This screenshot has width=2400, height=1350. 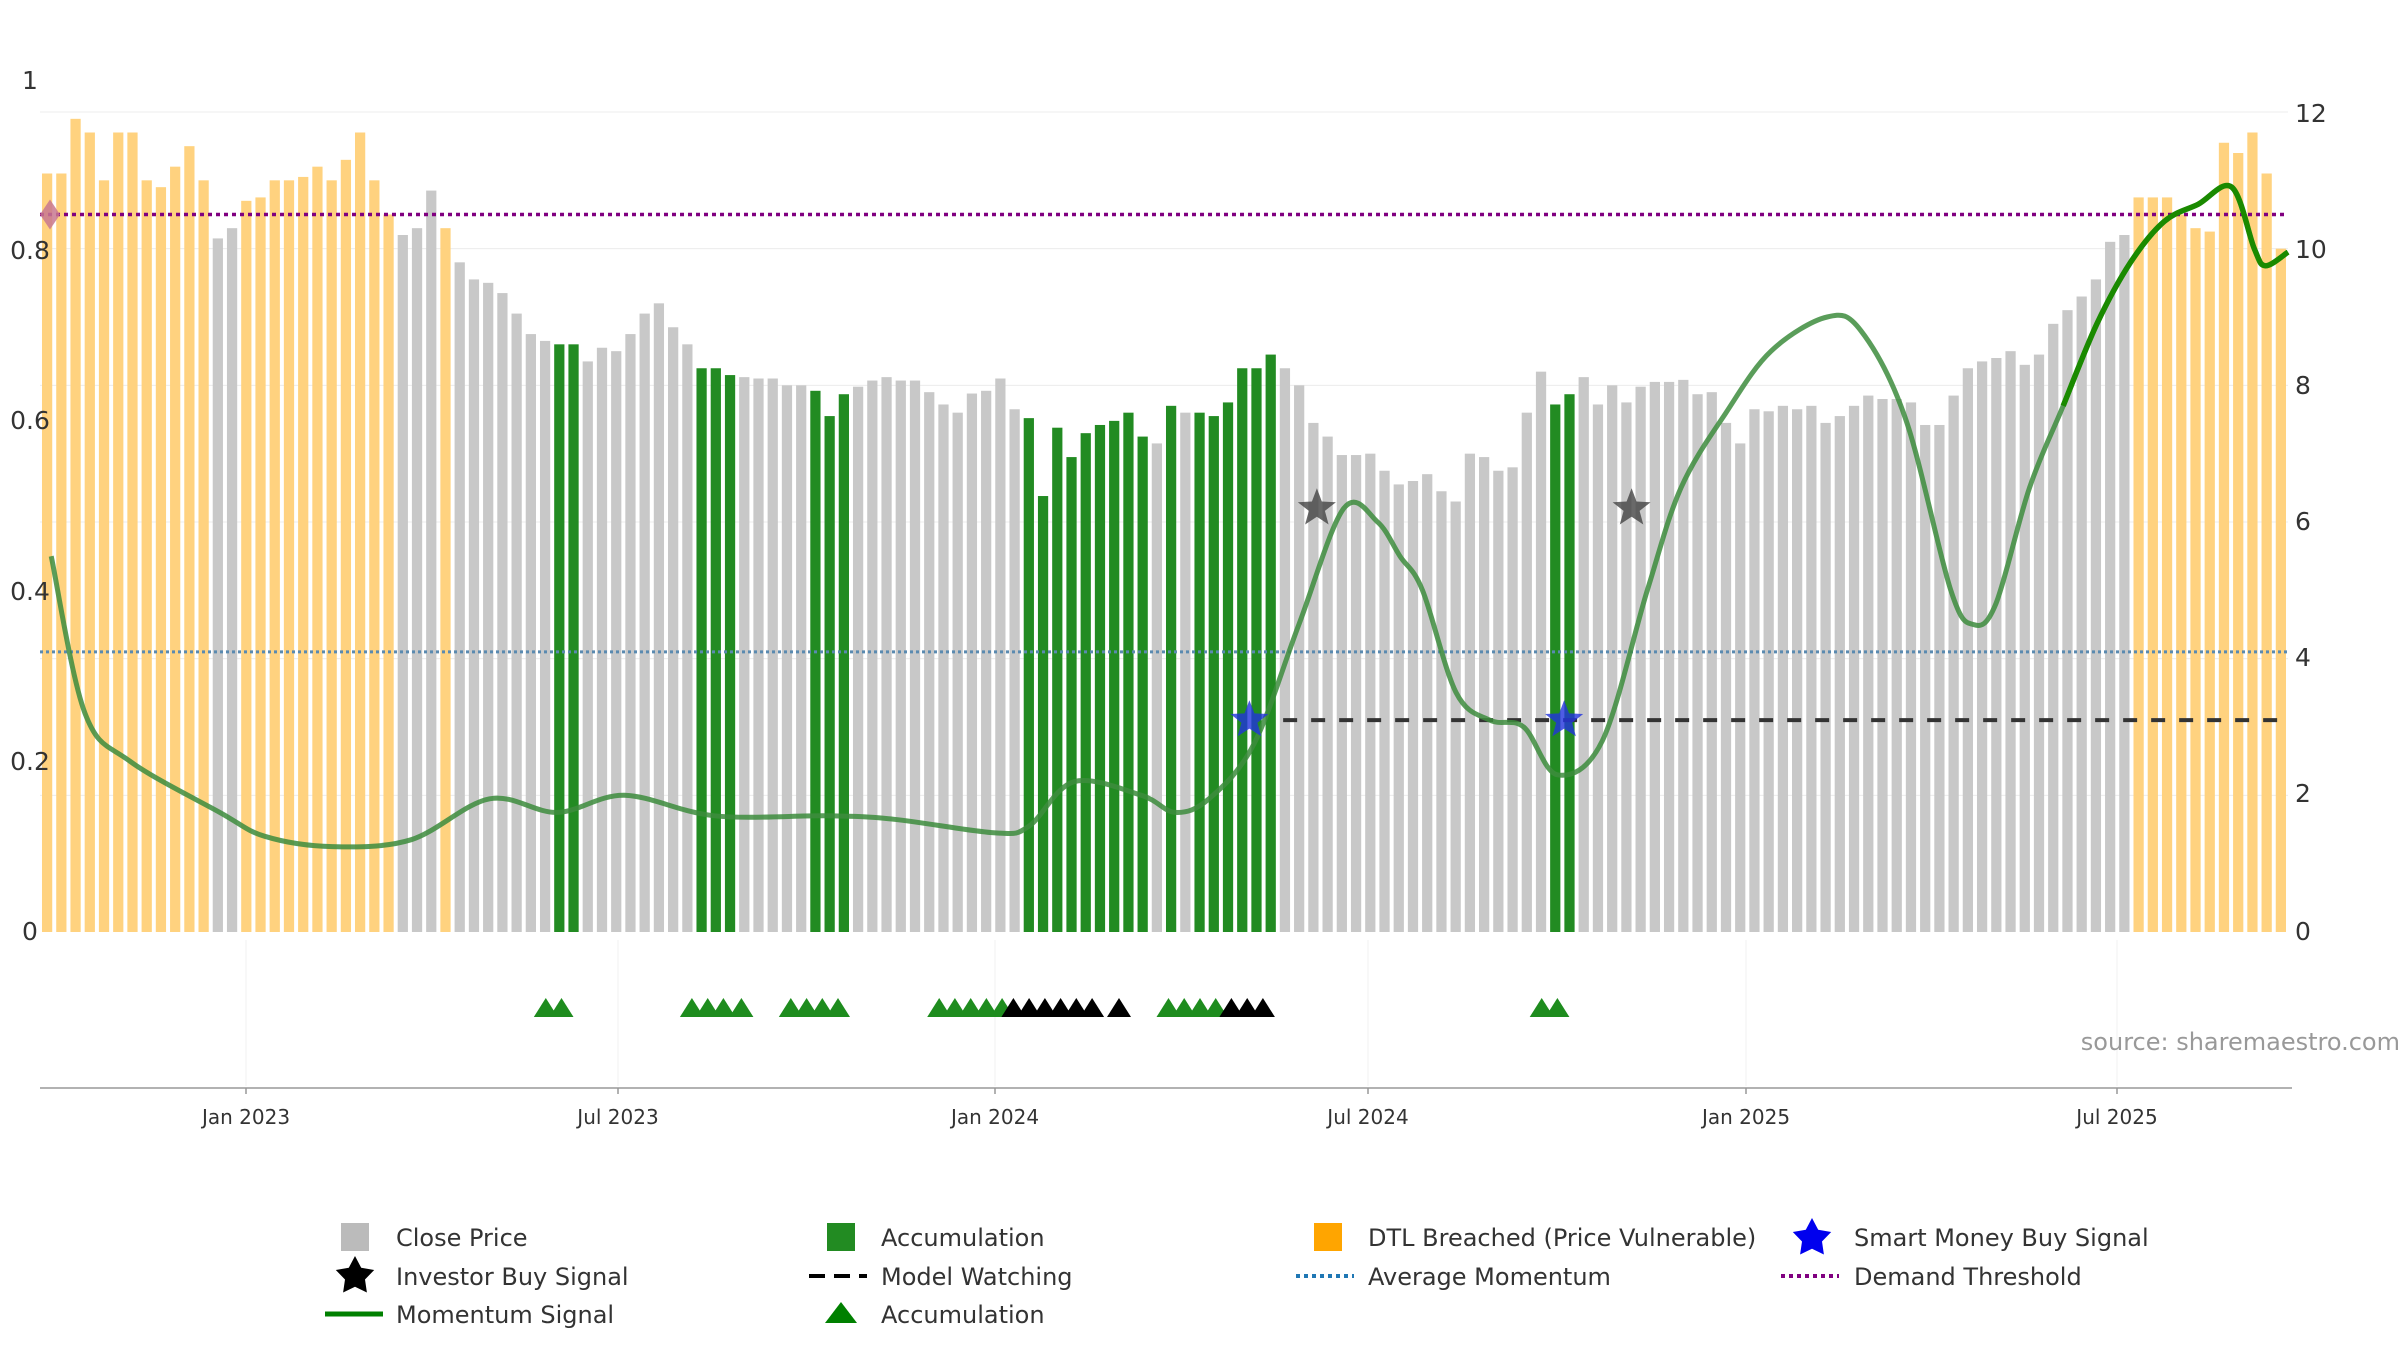 What do you see at coordinates (841, 1312) in the screenshot?
I see `triangle-icon` at bounding box center [841, 1312].